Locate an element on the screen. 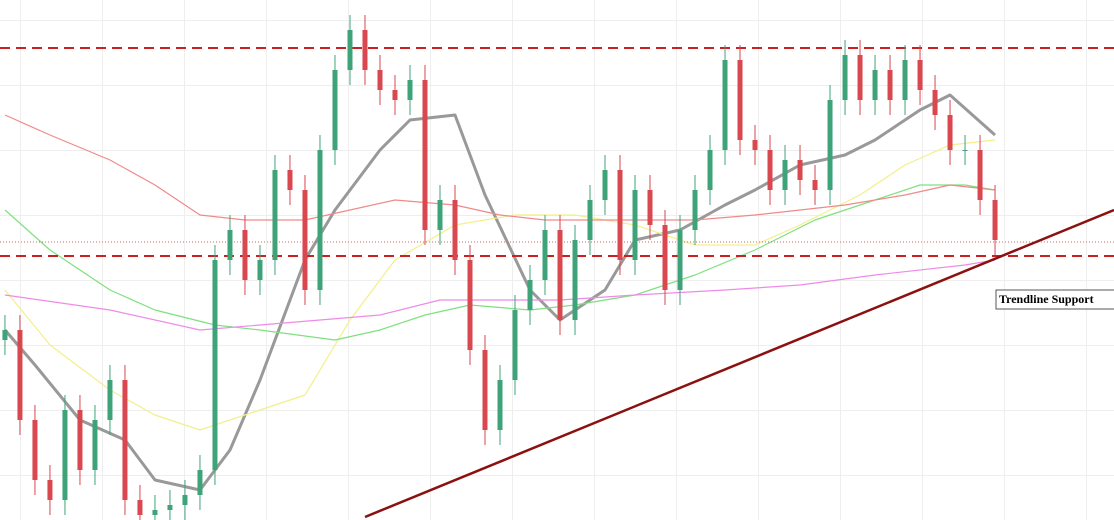 This screenshot has width=1114, height=520. moving-average is located at coordinates (500, 295).